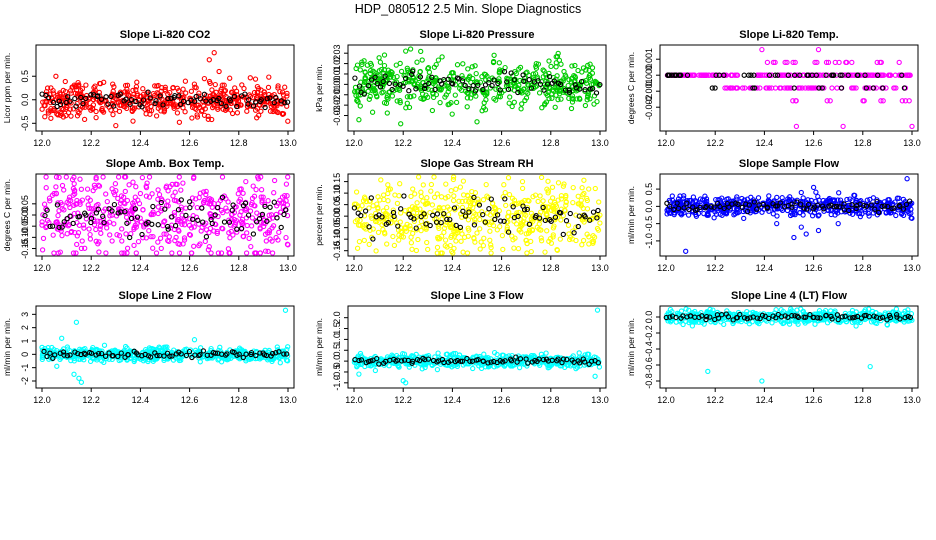  Describe the element at coordinates (25, 204) in the screenshot. I see `y-tick-label: 0.05` at that location.